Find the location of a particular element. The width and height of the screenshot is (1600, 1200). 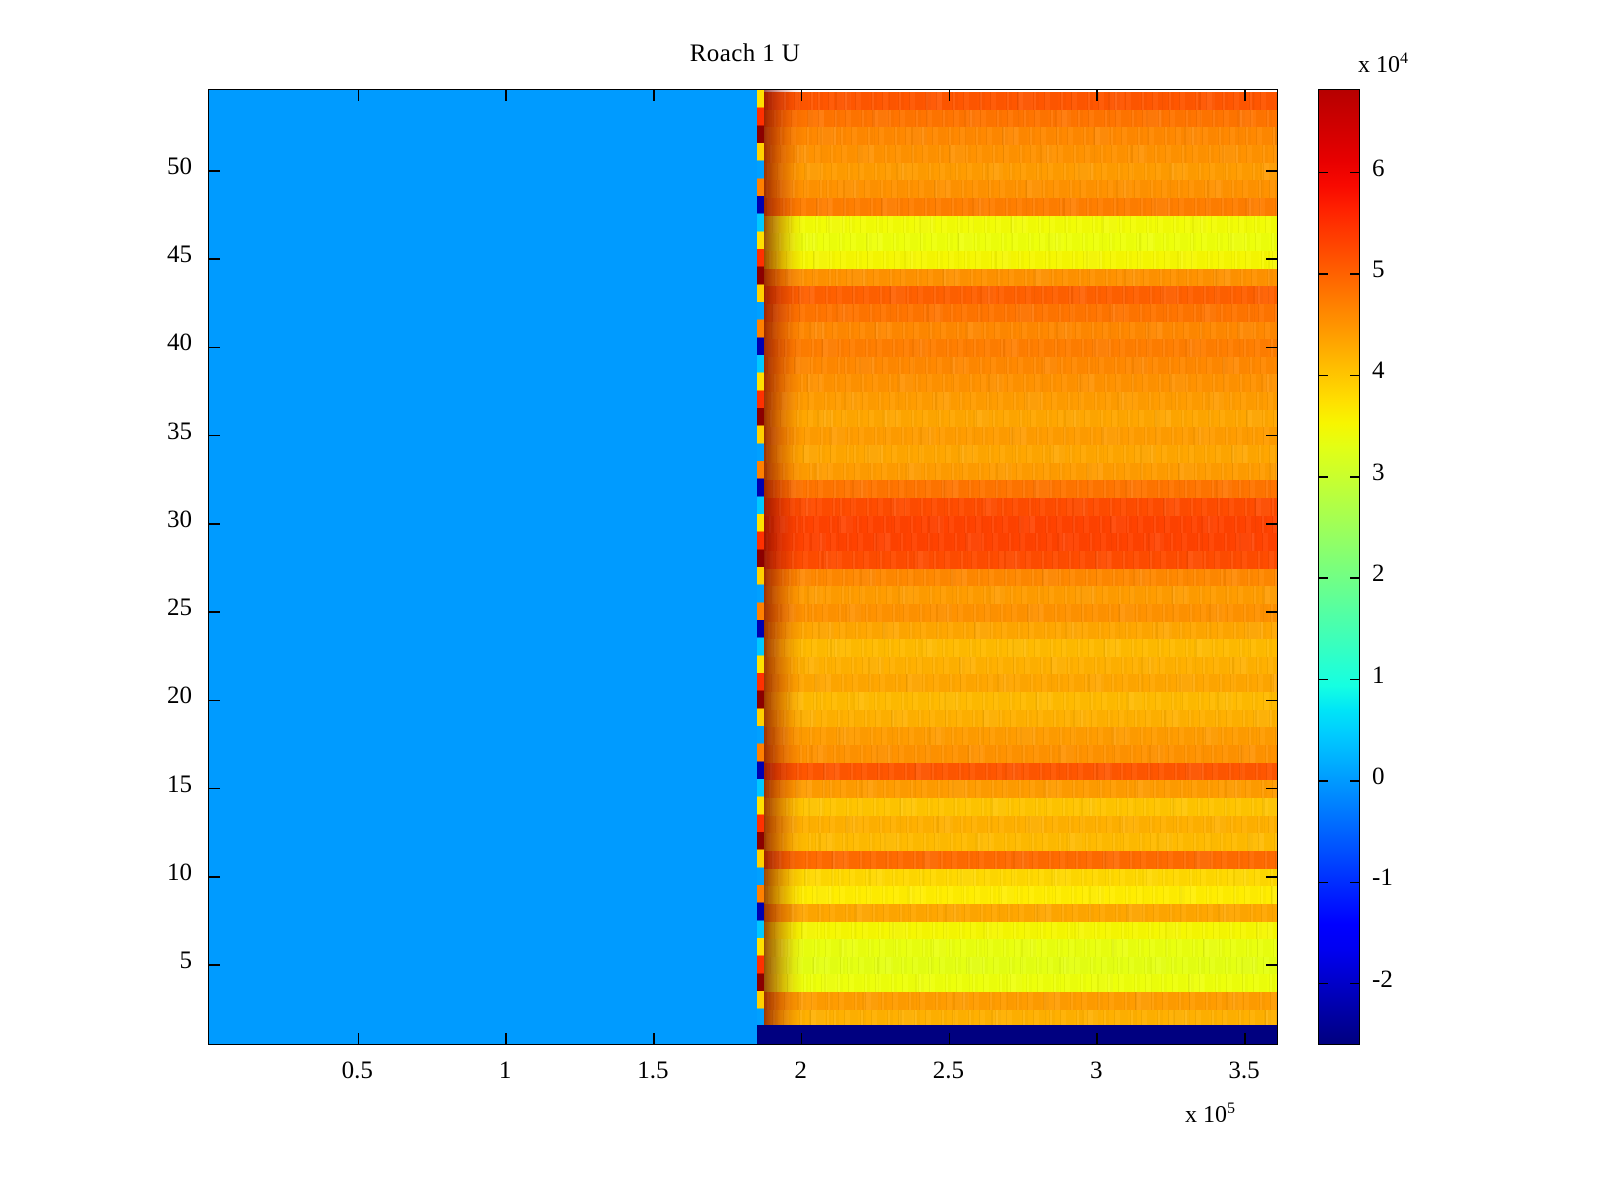

colorbar-tick-label: -2 is located at coordinates (1382, 979).